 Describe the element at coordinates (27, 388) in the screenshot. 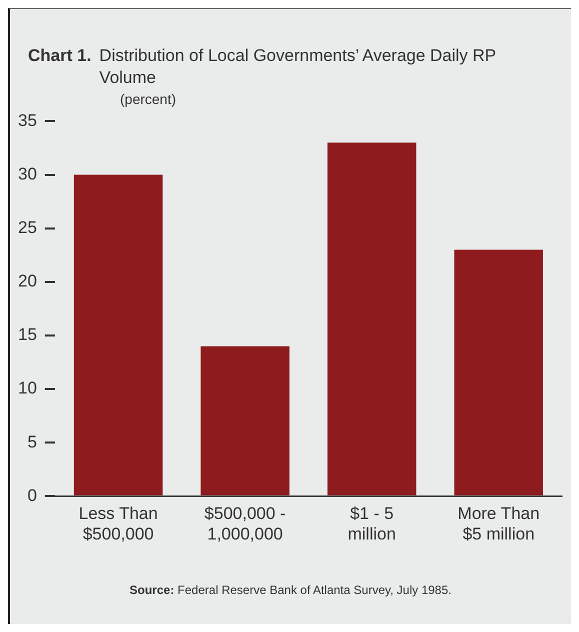

I see `y-tick-label: 10` at that location.